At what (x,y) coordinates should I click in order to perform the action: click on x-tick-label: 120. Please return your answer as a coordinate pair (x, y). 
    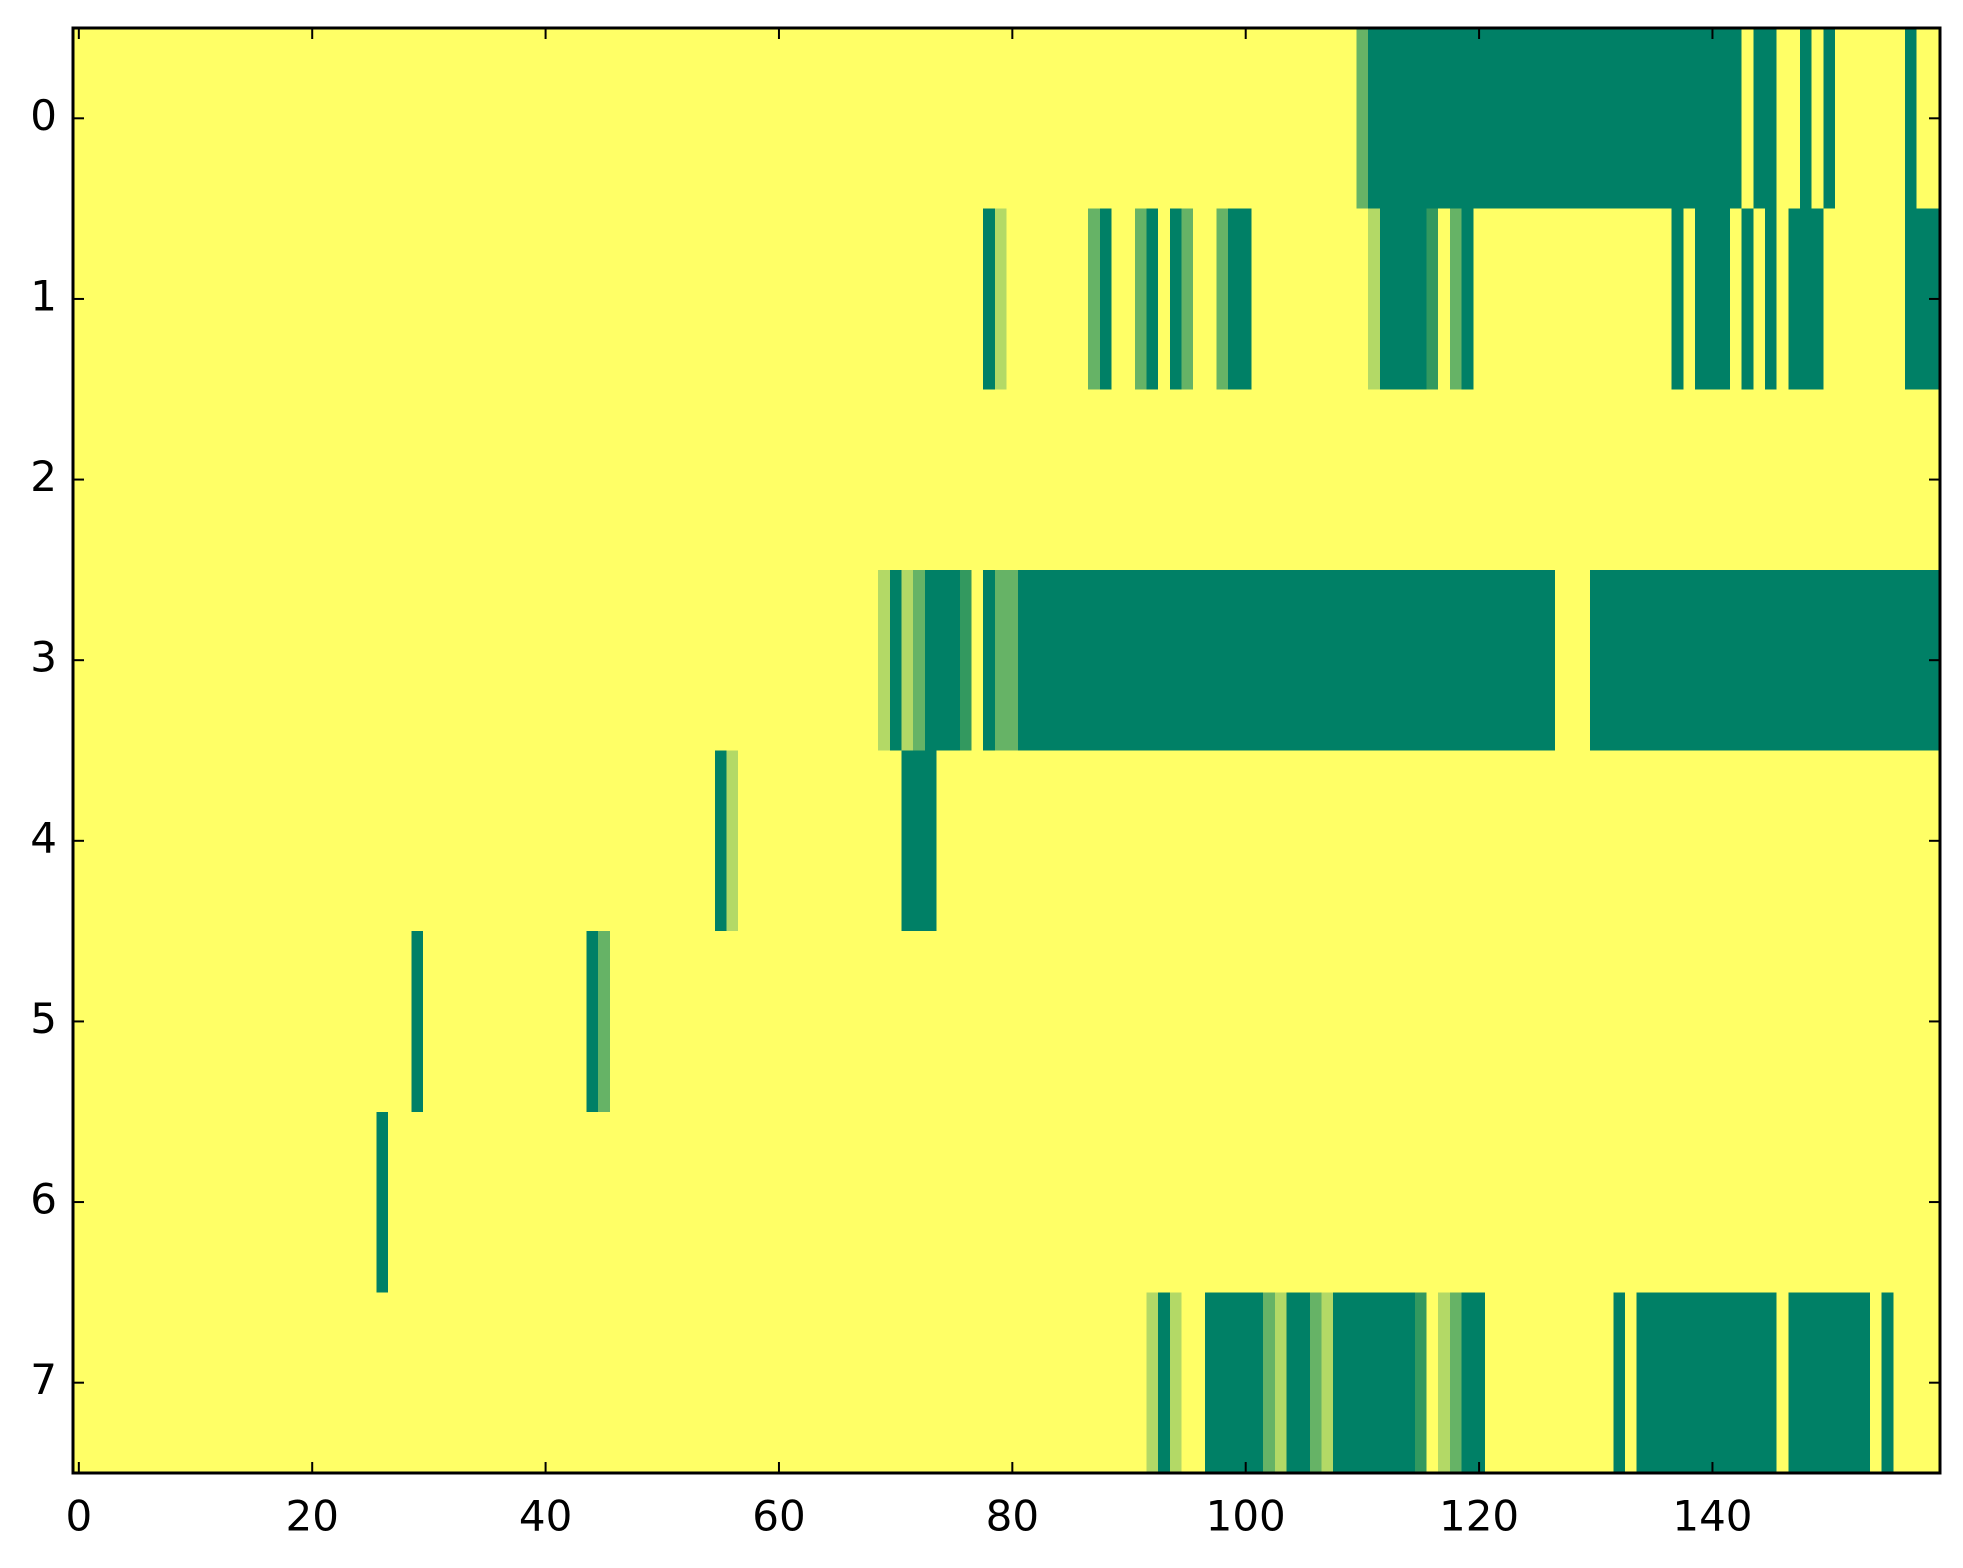
    Looking at the image, I should click on (1479, 1516).